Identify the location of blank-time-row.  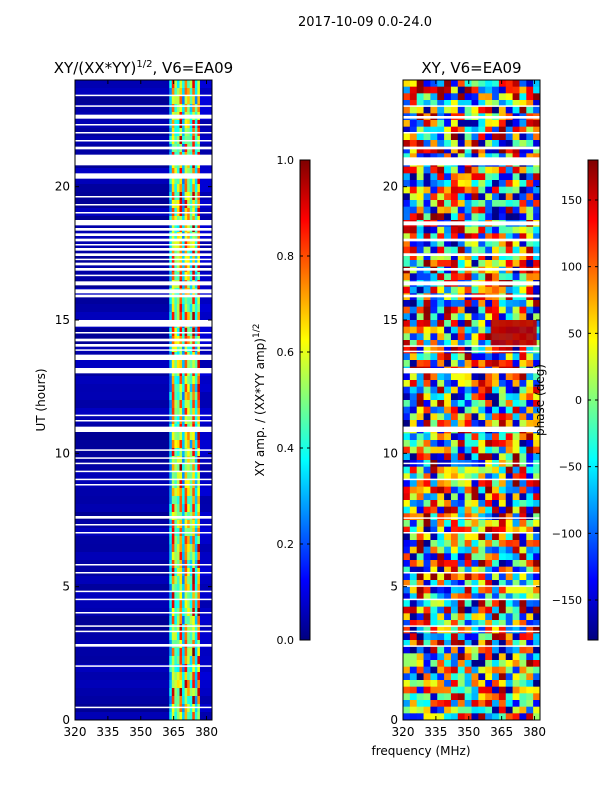
(143, 626).